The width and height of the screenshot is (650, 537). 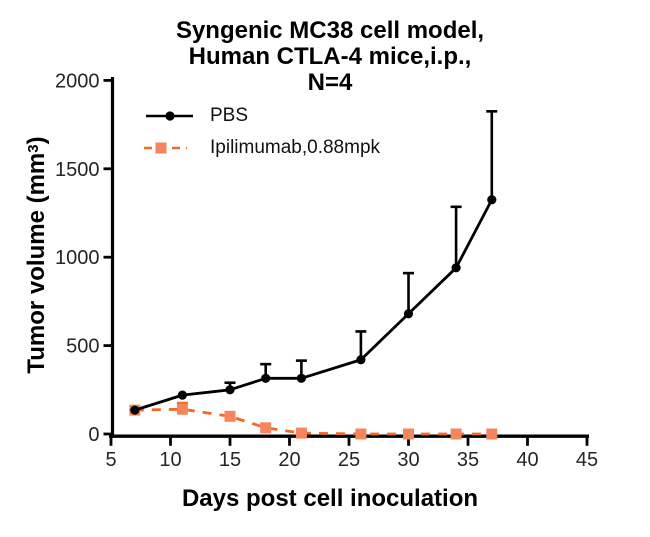 I want to click on x-tick-label: 40, so click(x=527, y=460).